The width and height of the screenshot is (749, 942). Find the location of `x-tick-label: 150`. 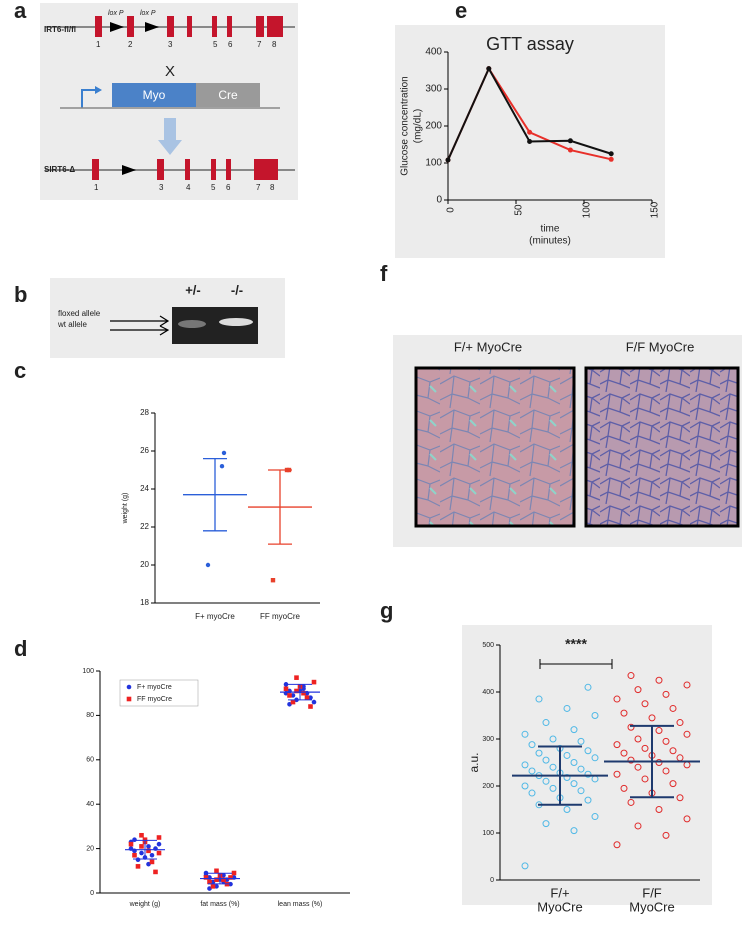

x-tick-label: 150 is located at coordinates (655, 209).